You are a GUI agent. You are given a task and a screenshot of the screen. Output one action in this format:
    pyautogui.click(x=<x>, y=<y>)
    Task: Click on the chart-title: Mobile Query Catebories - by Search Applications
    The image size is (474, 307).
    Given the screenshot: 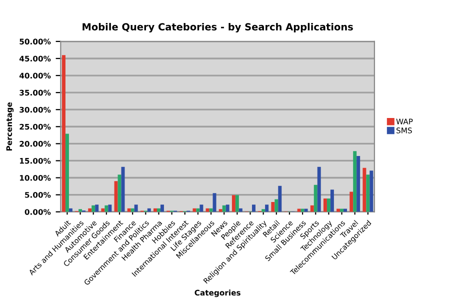 What is the action you would take?
    pyautogui.click(x=217, y=27)
    